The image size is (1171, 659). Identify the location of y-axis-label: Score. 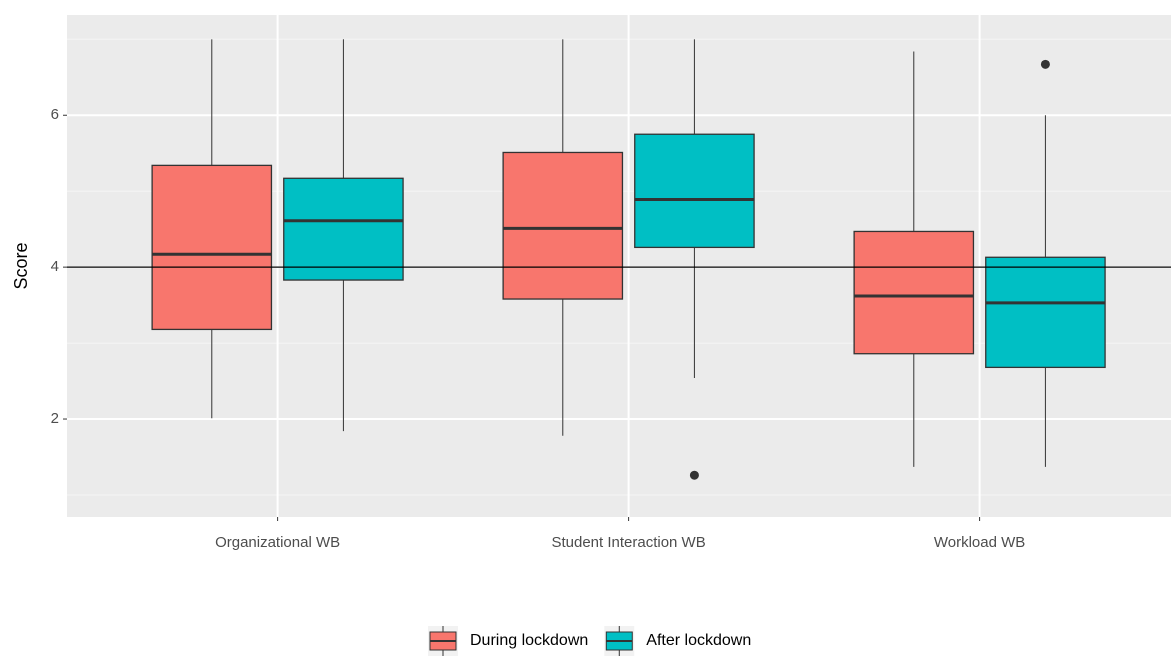
(21, 265).